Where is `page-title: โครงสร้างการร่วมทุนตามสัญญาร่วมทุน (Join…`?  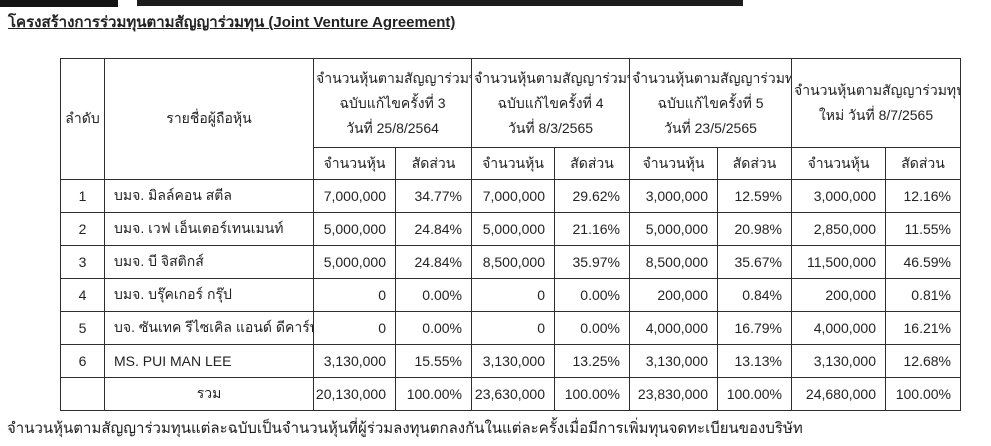 page-title: โครงสร้างการร่วมทุนตามสัญญาร่วมทุน (Join… is located at coordinates (232, 22).